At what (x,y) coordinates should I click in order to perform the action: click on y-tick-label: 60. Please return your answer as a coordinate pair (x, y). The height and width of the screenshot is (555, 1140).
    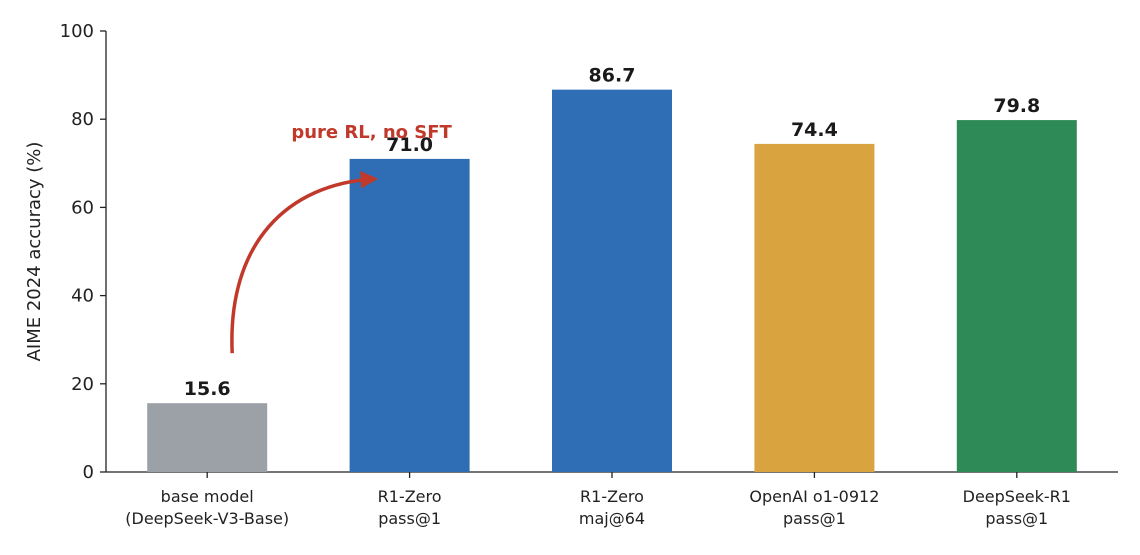
    Looking at the image, I should click on (82, 207).